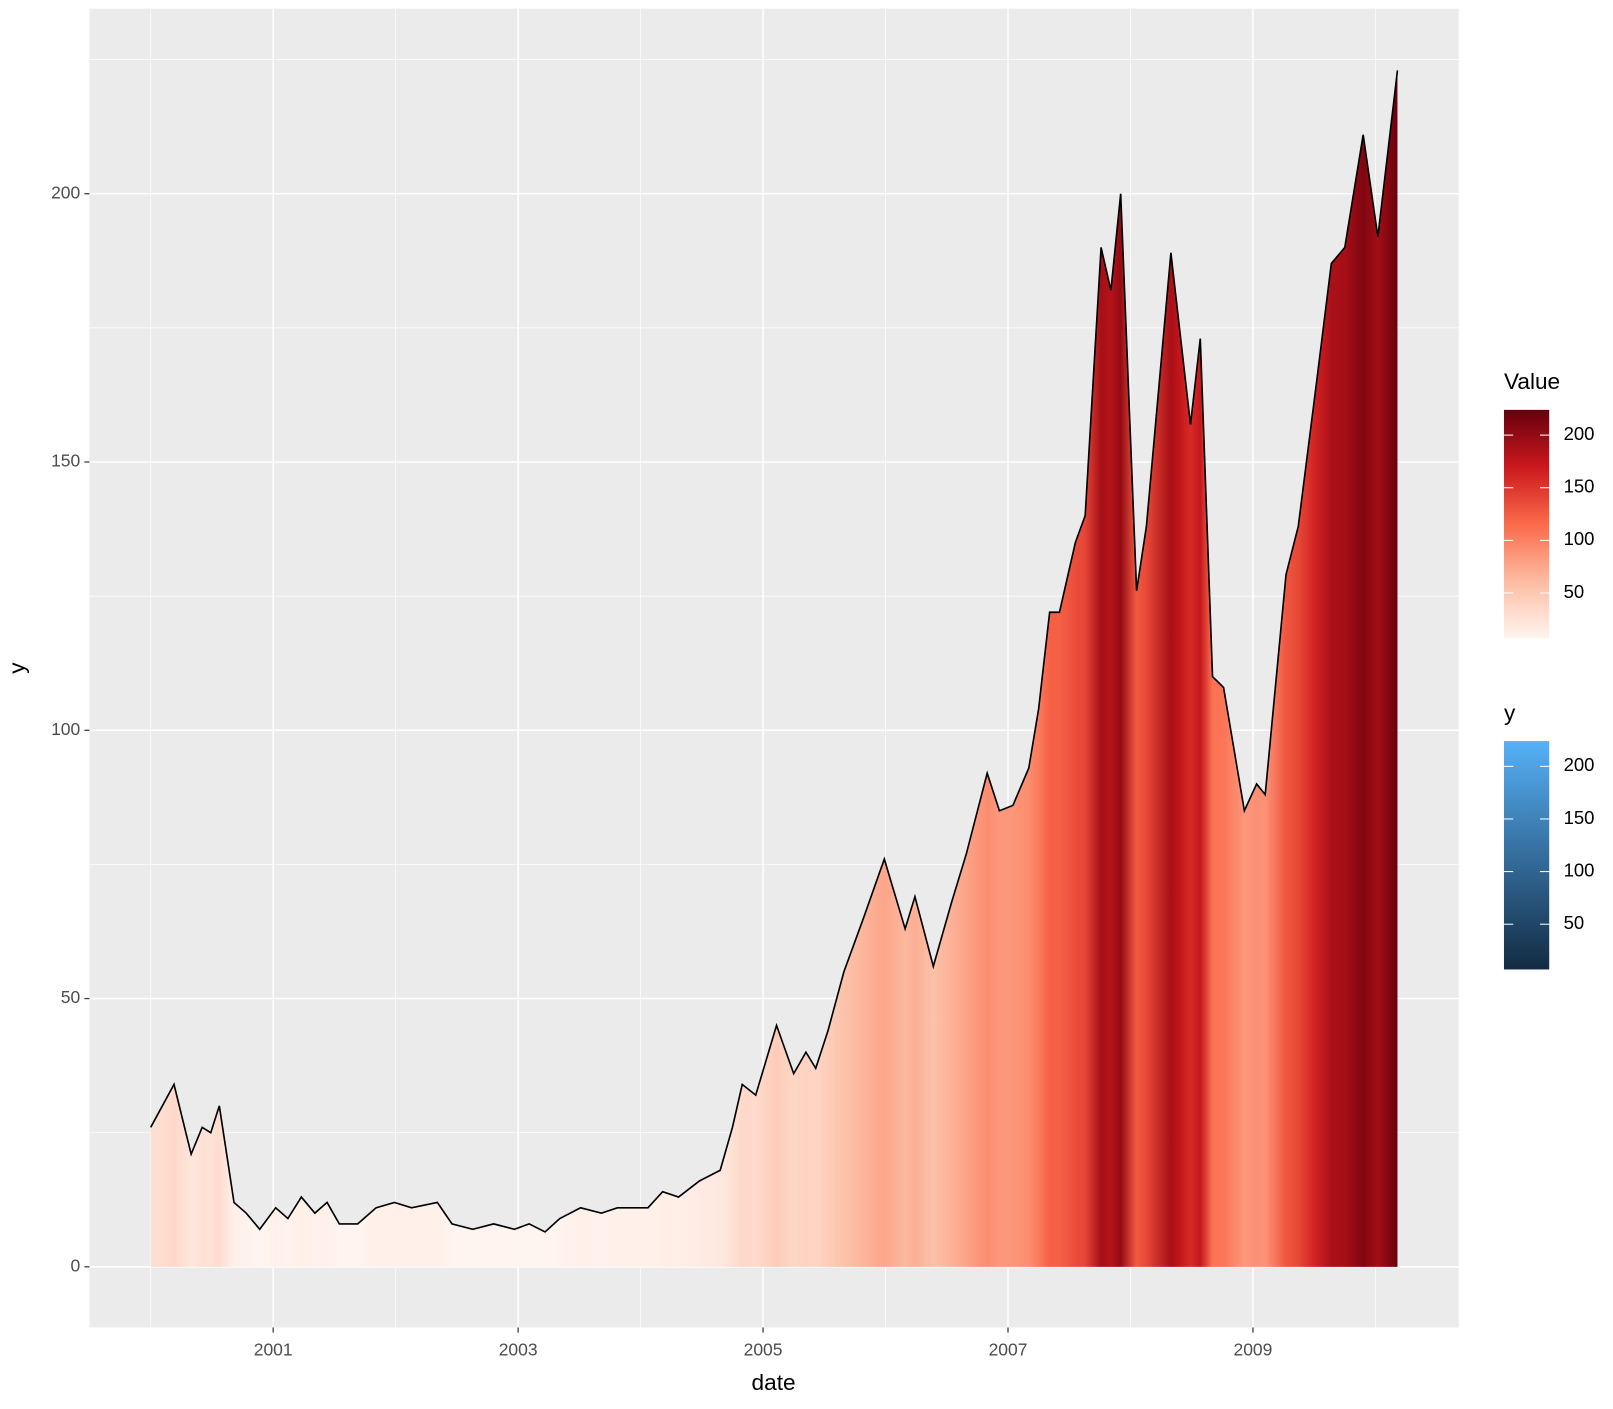 The width and height of the screenshot is (1613, 1409). I want to click on y-tick-label: 0, so click(76, 1265).